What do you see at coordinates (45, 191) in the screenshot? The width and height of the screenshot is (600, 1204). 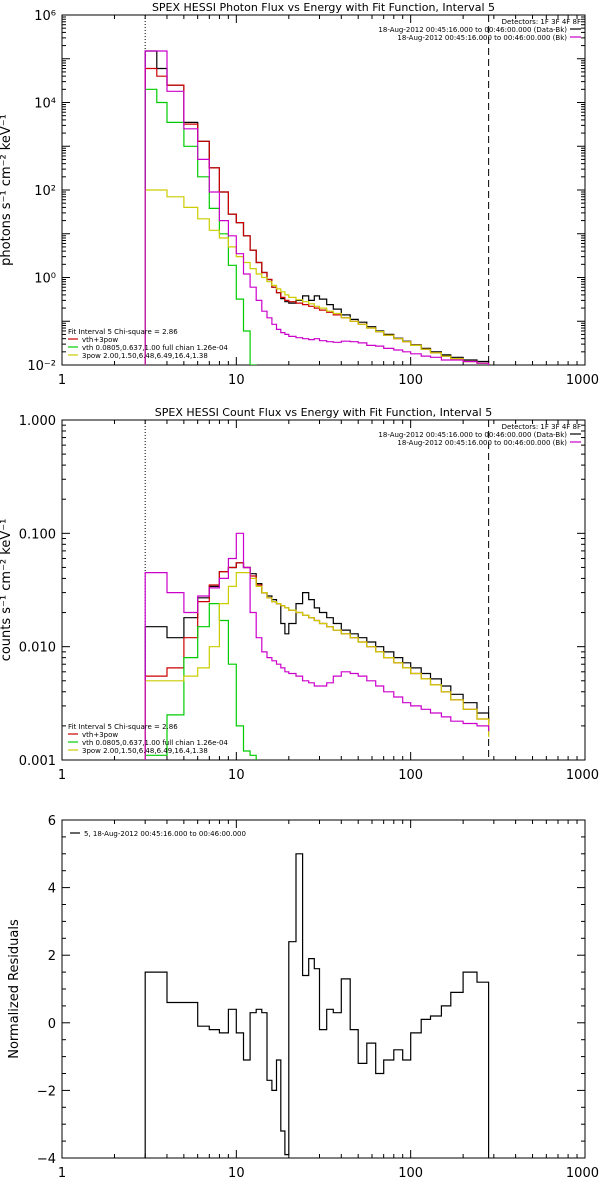 I see `y-tick-label: 10²` at bounding box center [45, 191].